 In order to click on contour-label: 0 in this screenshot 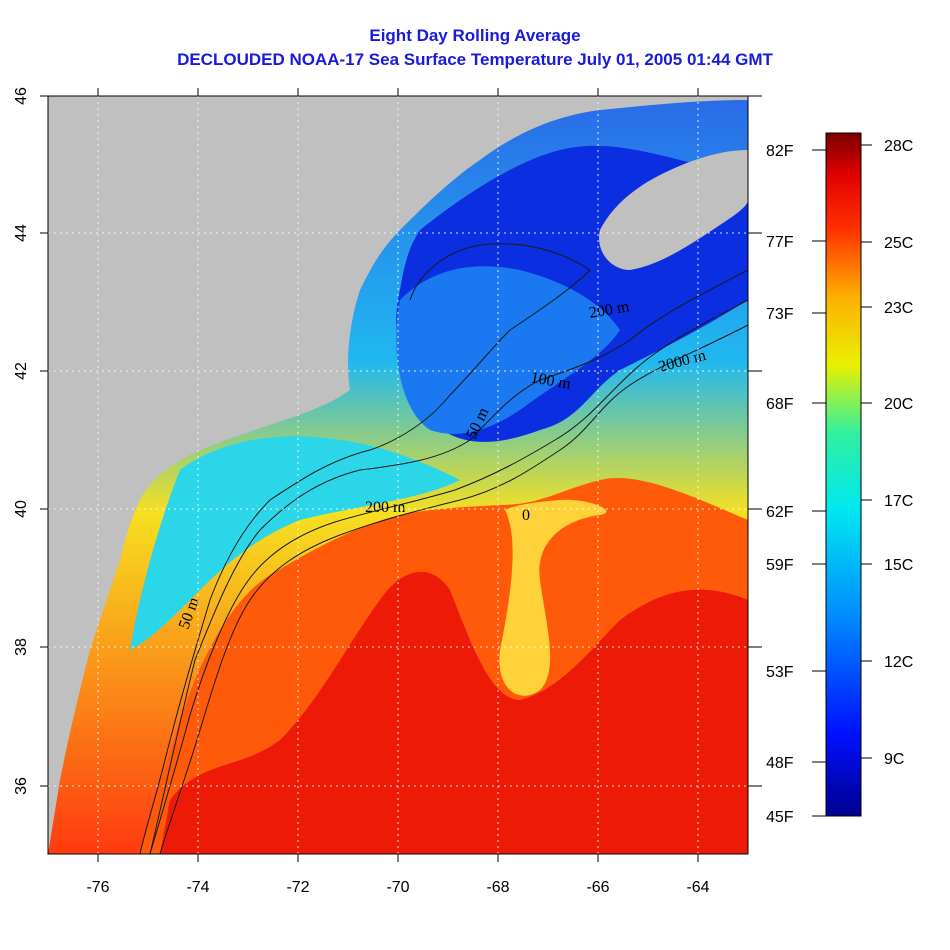, I will do `click(526, 515)`.